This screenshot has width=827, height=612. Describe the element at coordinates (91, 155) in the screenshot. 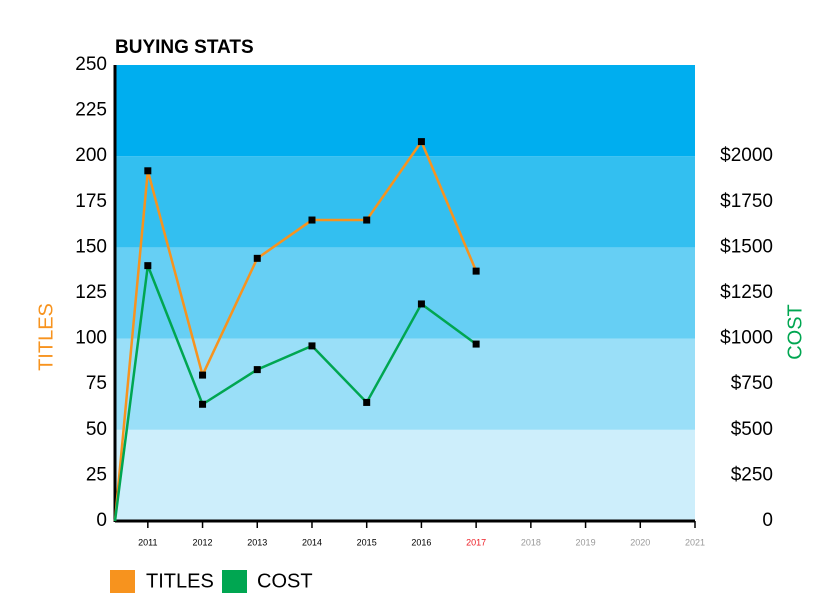

I see `y-tick-label: 200` at that location.